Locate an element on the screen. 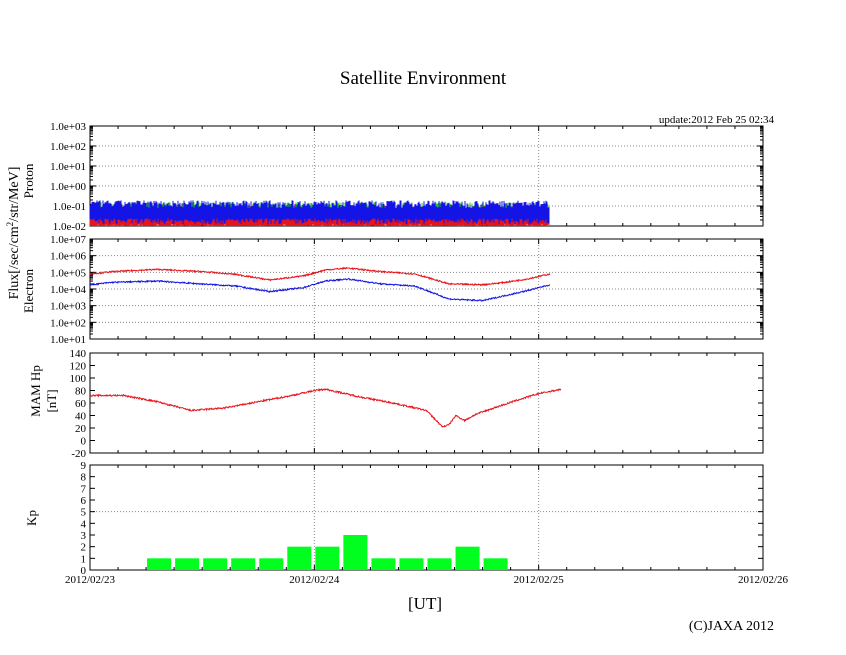 The image size is (846, 655). kp-ytick-label: 9 is located at coordinates (84, 466).